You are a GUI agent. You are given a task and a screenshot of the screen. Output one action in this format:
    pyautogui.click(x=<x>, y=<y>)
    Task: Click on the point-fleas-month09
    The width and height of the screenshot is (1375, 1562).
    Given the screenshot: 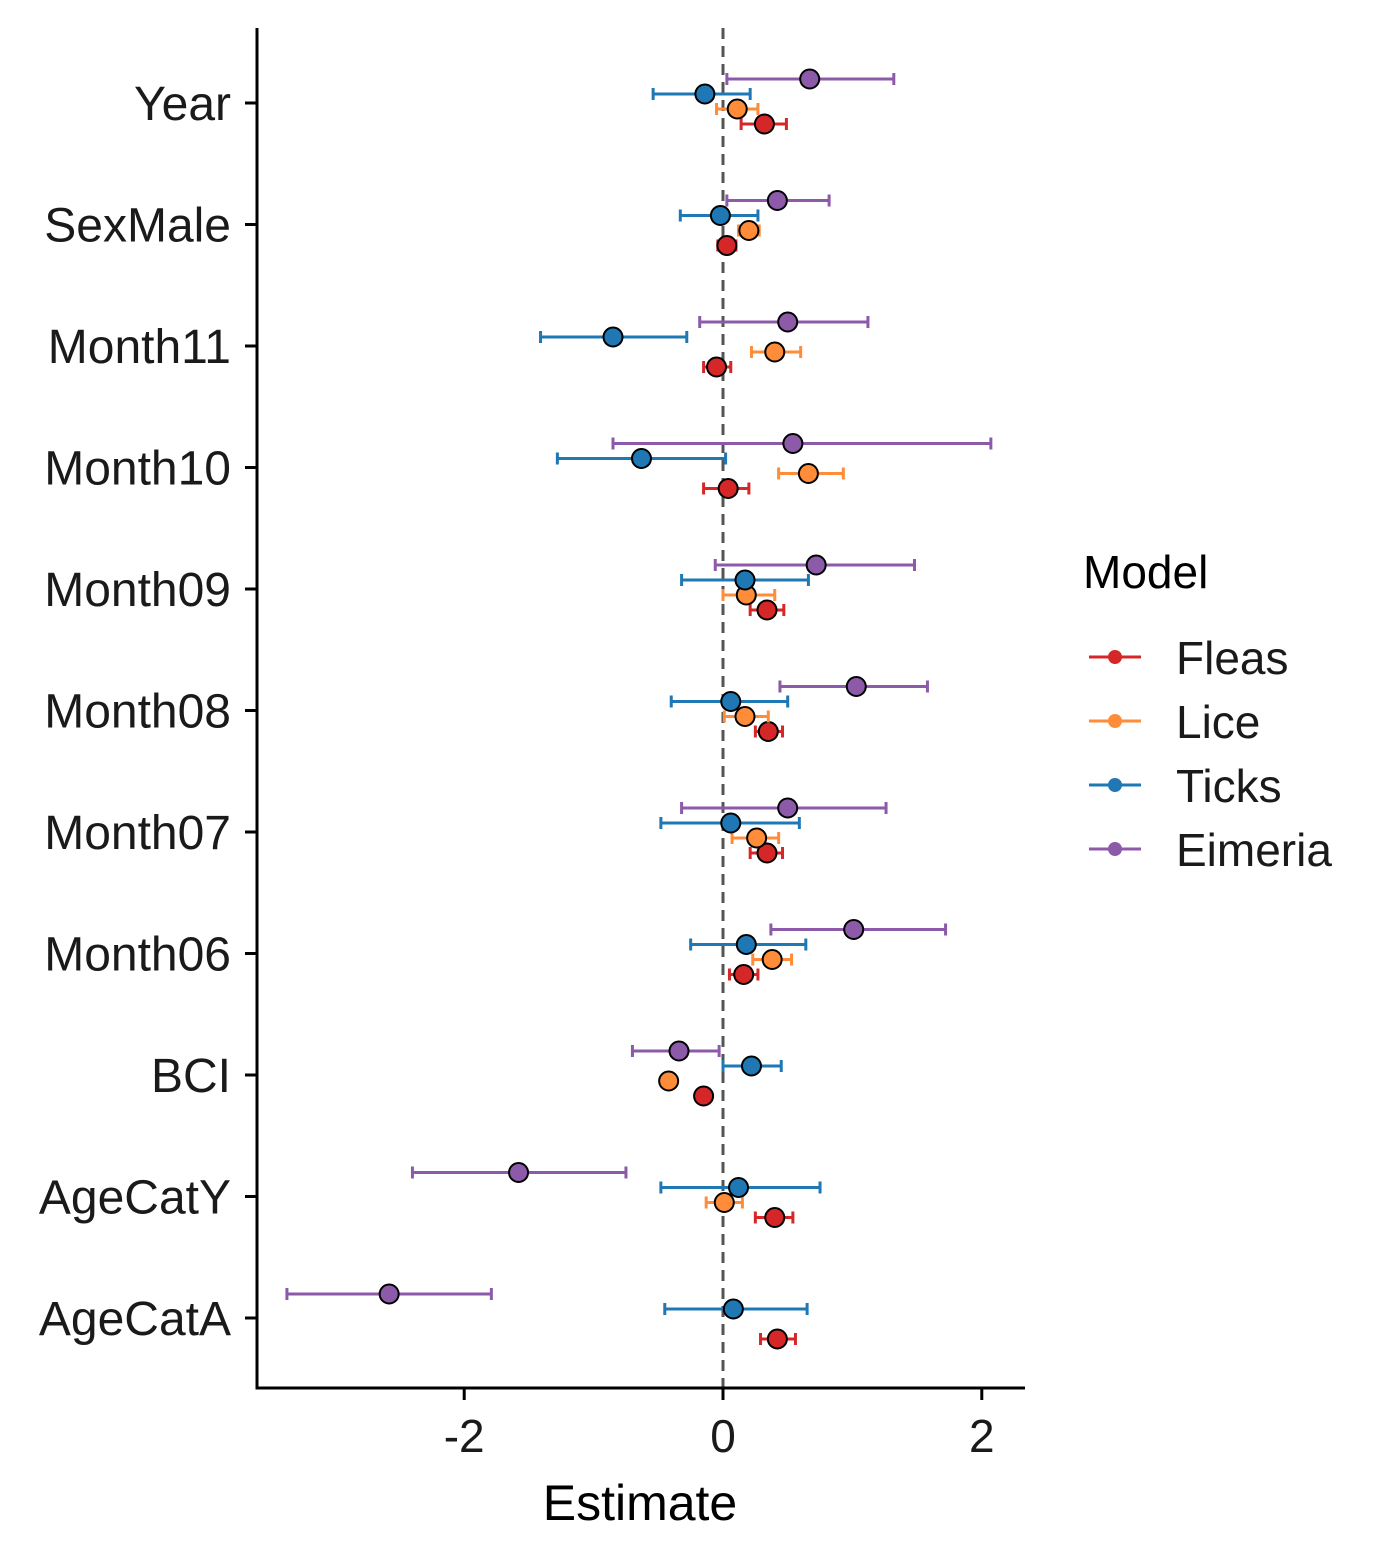 What is the action you would take?
    pyautogui.click(x=767, y=610)
    